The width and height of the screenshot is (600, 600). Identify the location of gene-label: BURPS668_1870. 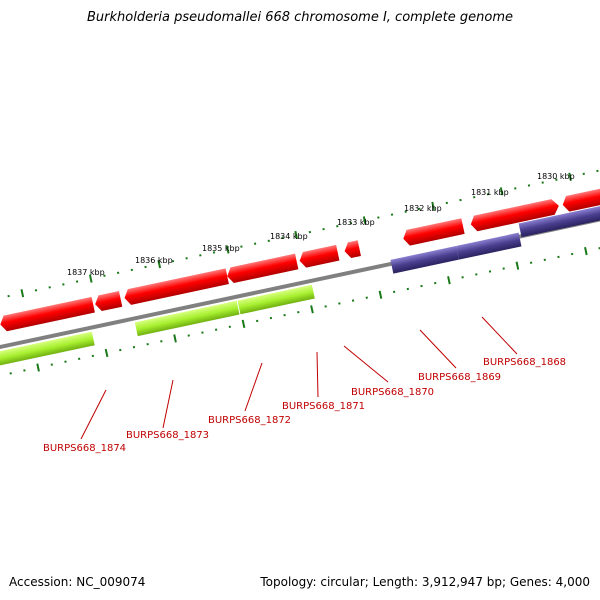
(392, 392).